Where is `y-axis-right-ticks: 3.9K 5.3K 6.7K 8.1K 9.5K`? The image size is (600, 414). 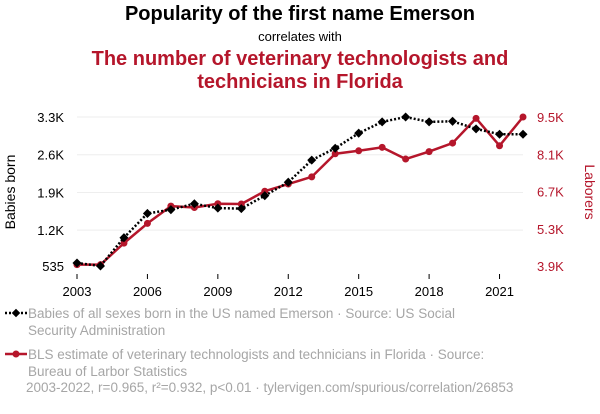 y-axis-right-ticks: 3.9K 5.3K 6.7K 8.1K 9.5K is located at coordinates (550, 192).